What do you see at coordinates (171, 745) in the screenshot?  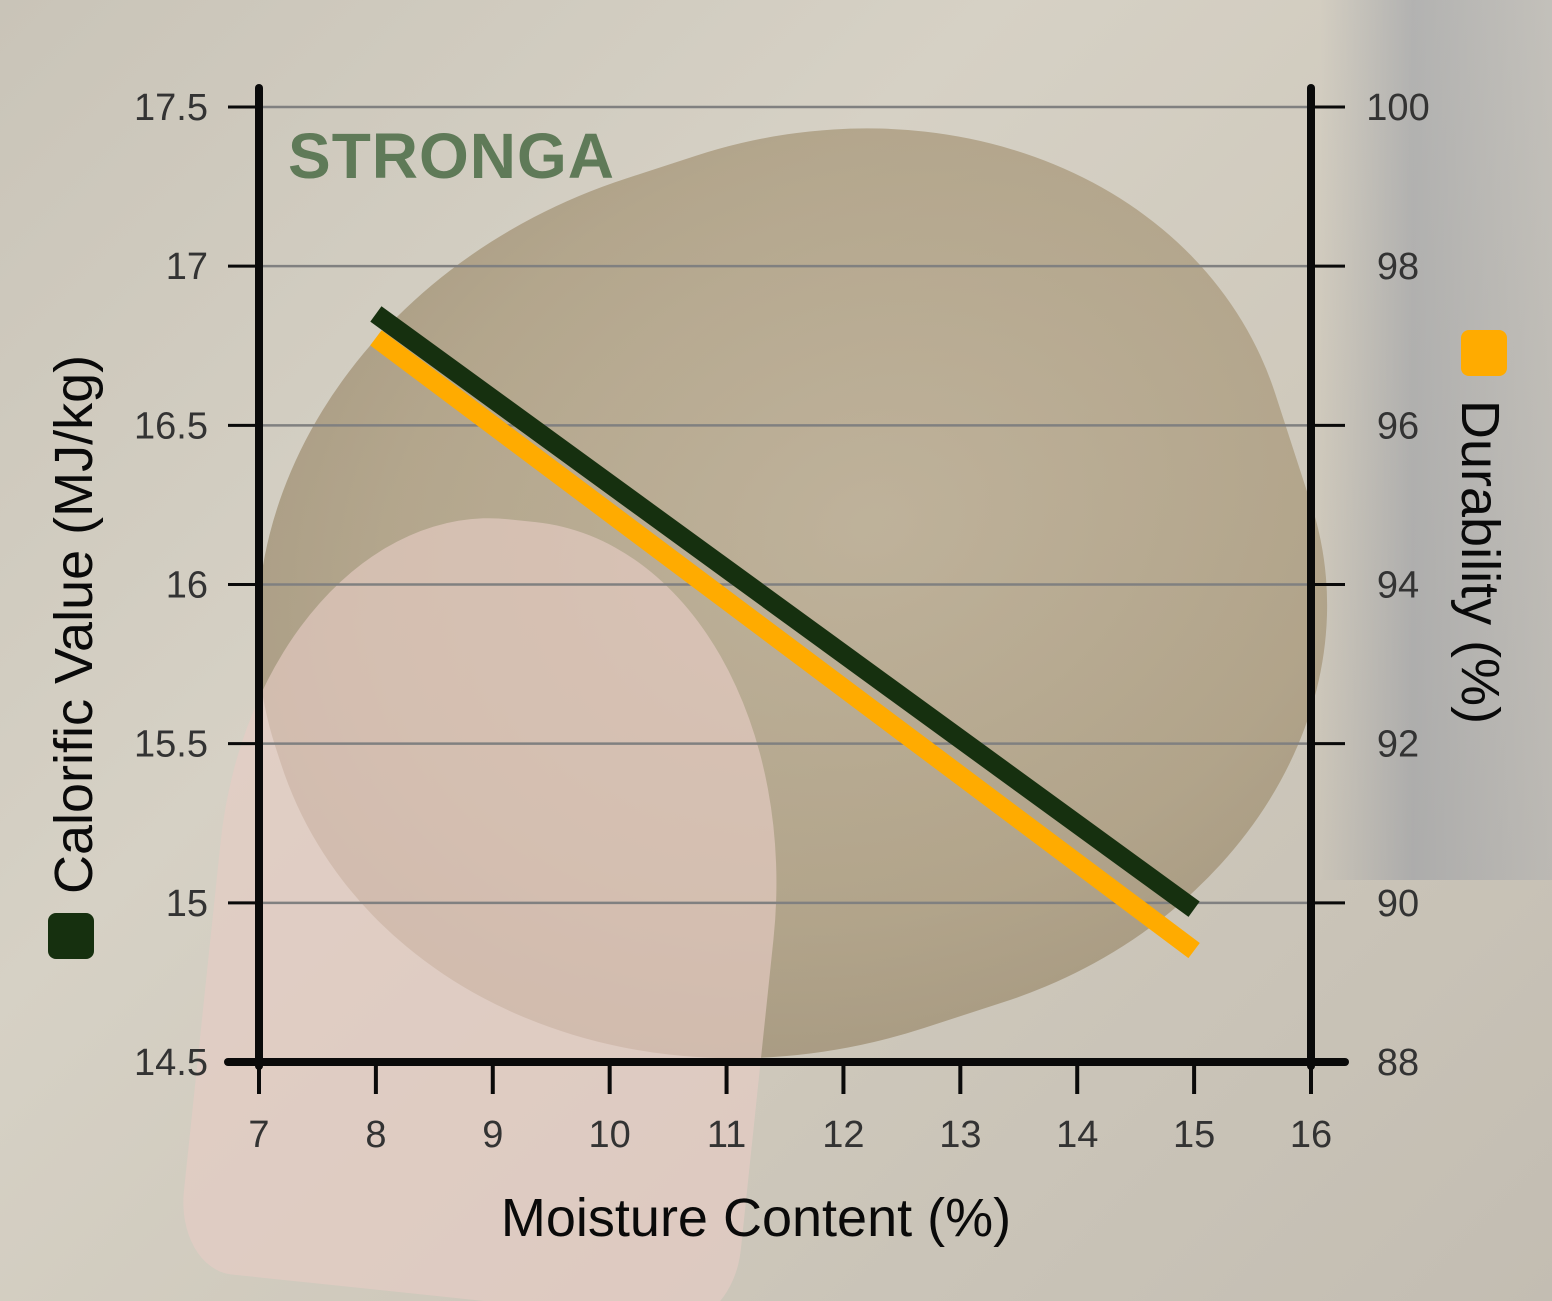 I see `left-tick-label: 15.5` at bounding box center [171, 745].